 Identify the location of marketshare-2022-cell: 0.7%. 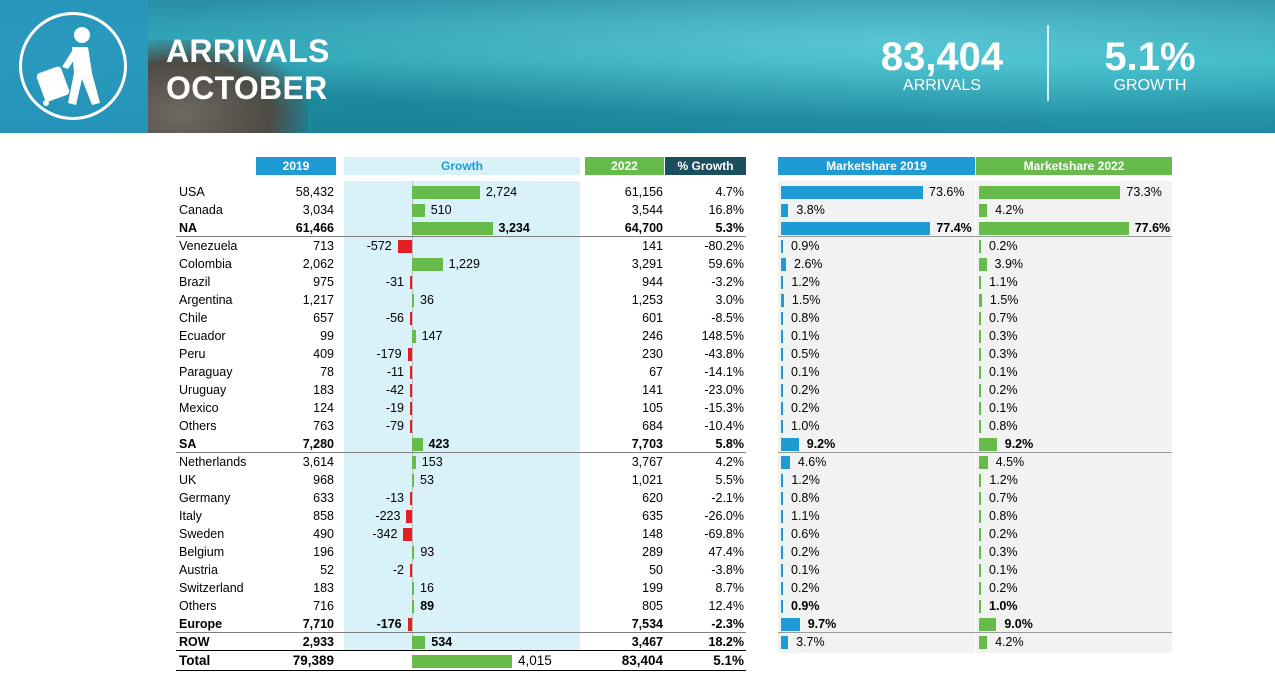
(1074, 498).